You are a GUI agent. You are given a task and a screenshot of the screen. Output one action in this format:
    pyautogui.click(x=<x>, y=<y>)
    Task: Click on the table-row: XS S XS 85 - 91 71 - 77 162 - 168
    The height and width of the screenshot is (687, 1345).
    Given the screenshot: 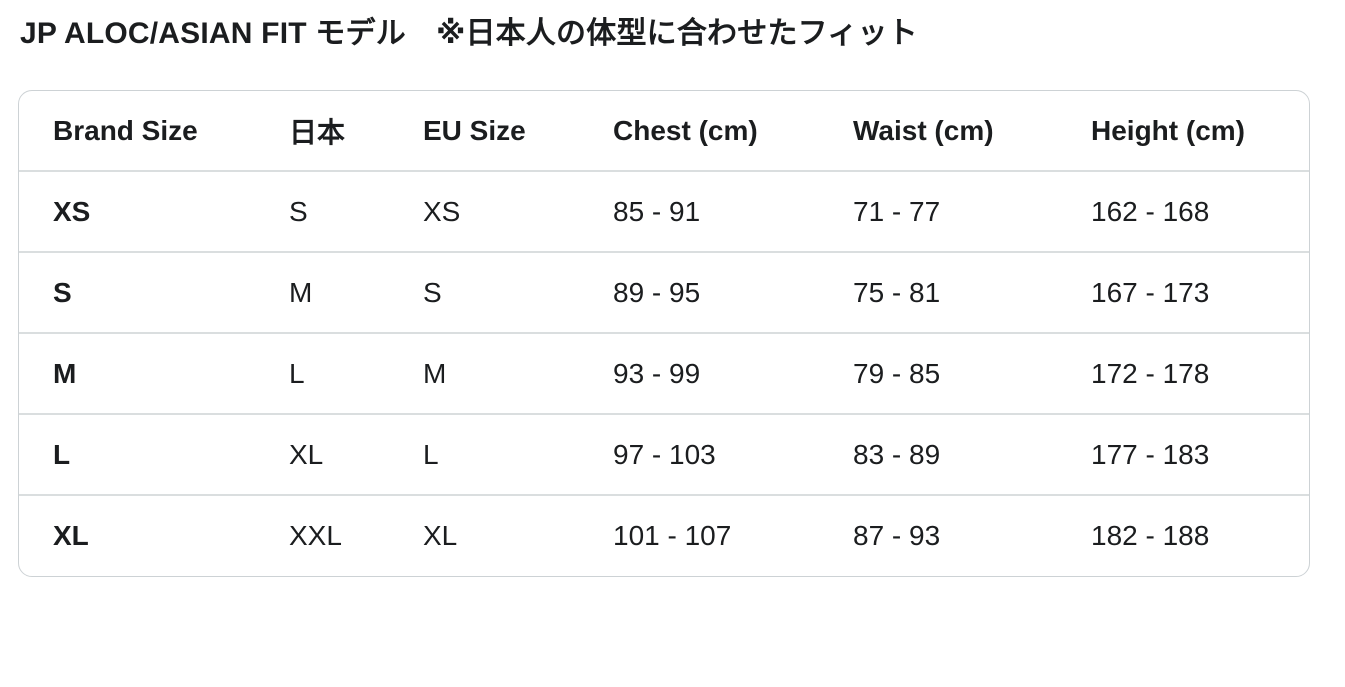 What is the action you would take?
    pyautogui.click(x=664, y=211)
    